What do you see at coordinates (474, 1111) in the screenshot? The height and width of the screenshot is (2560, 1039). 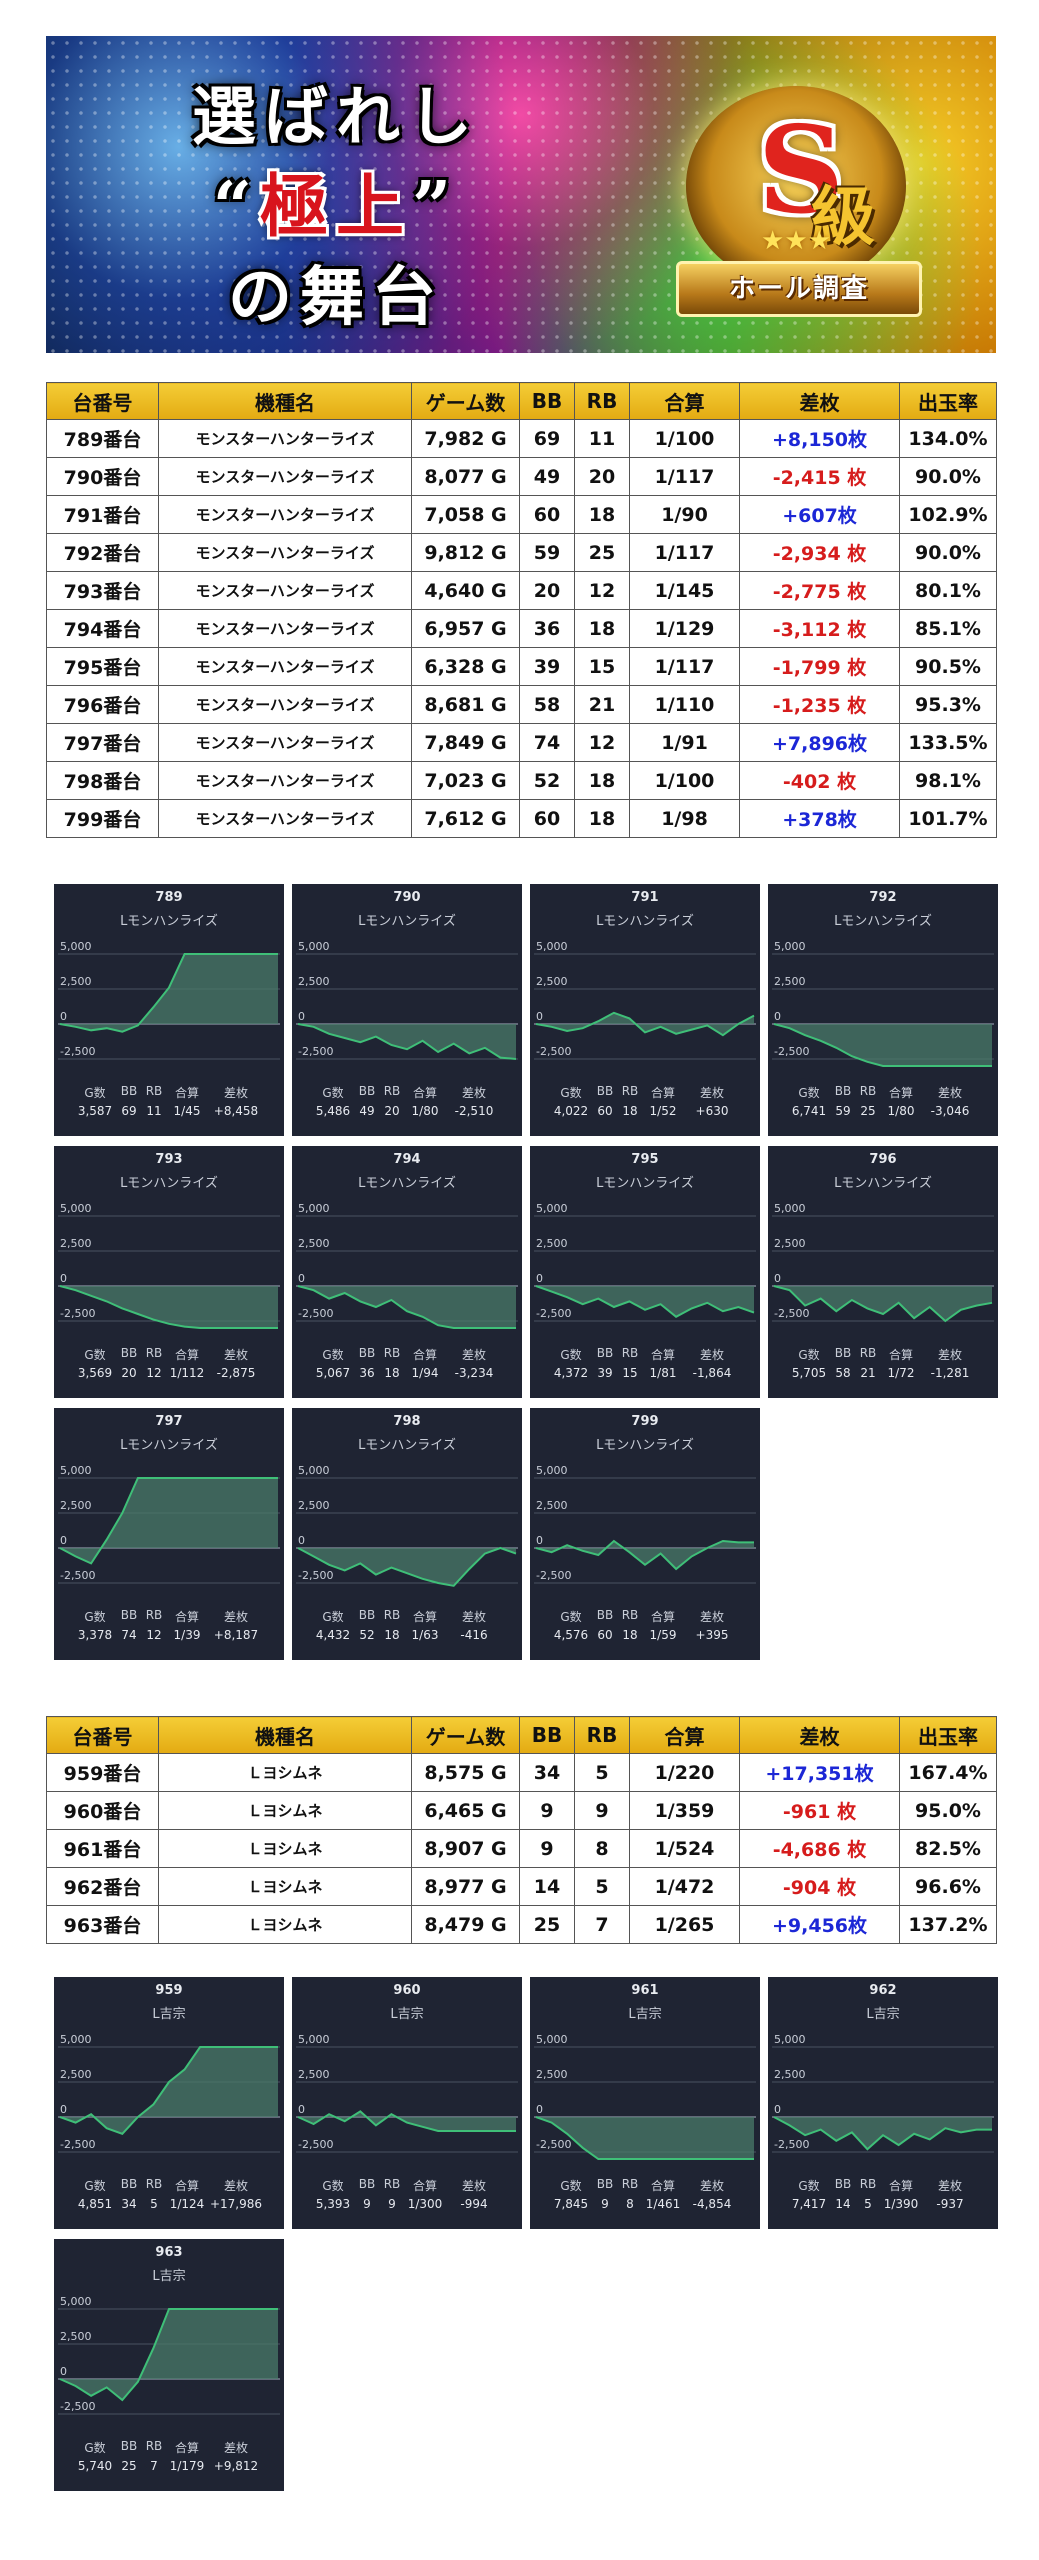 I see `stat-value-diff: -2,510` at bounding box center [474, 1111].